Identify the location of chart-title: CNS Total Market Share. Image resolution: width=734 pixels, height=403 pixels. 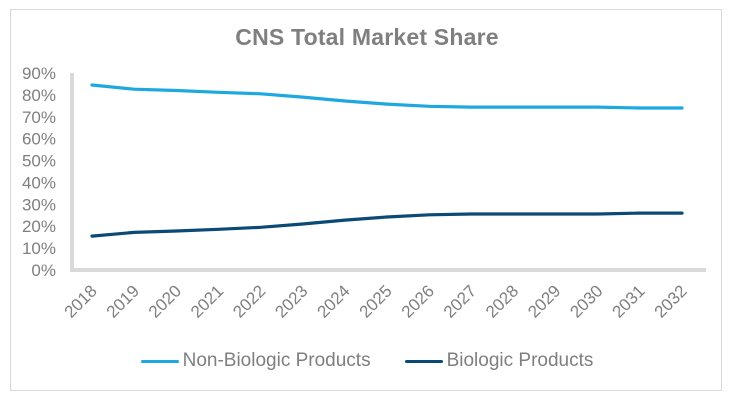
(367, 37).